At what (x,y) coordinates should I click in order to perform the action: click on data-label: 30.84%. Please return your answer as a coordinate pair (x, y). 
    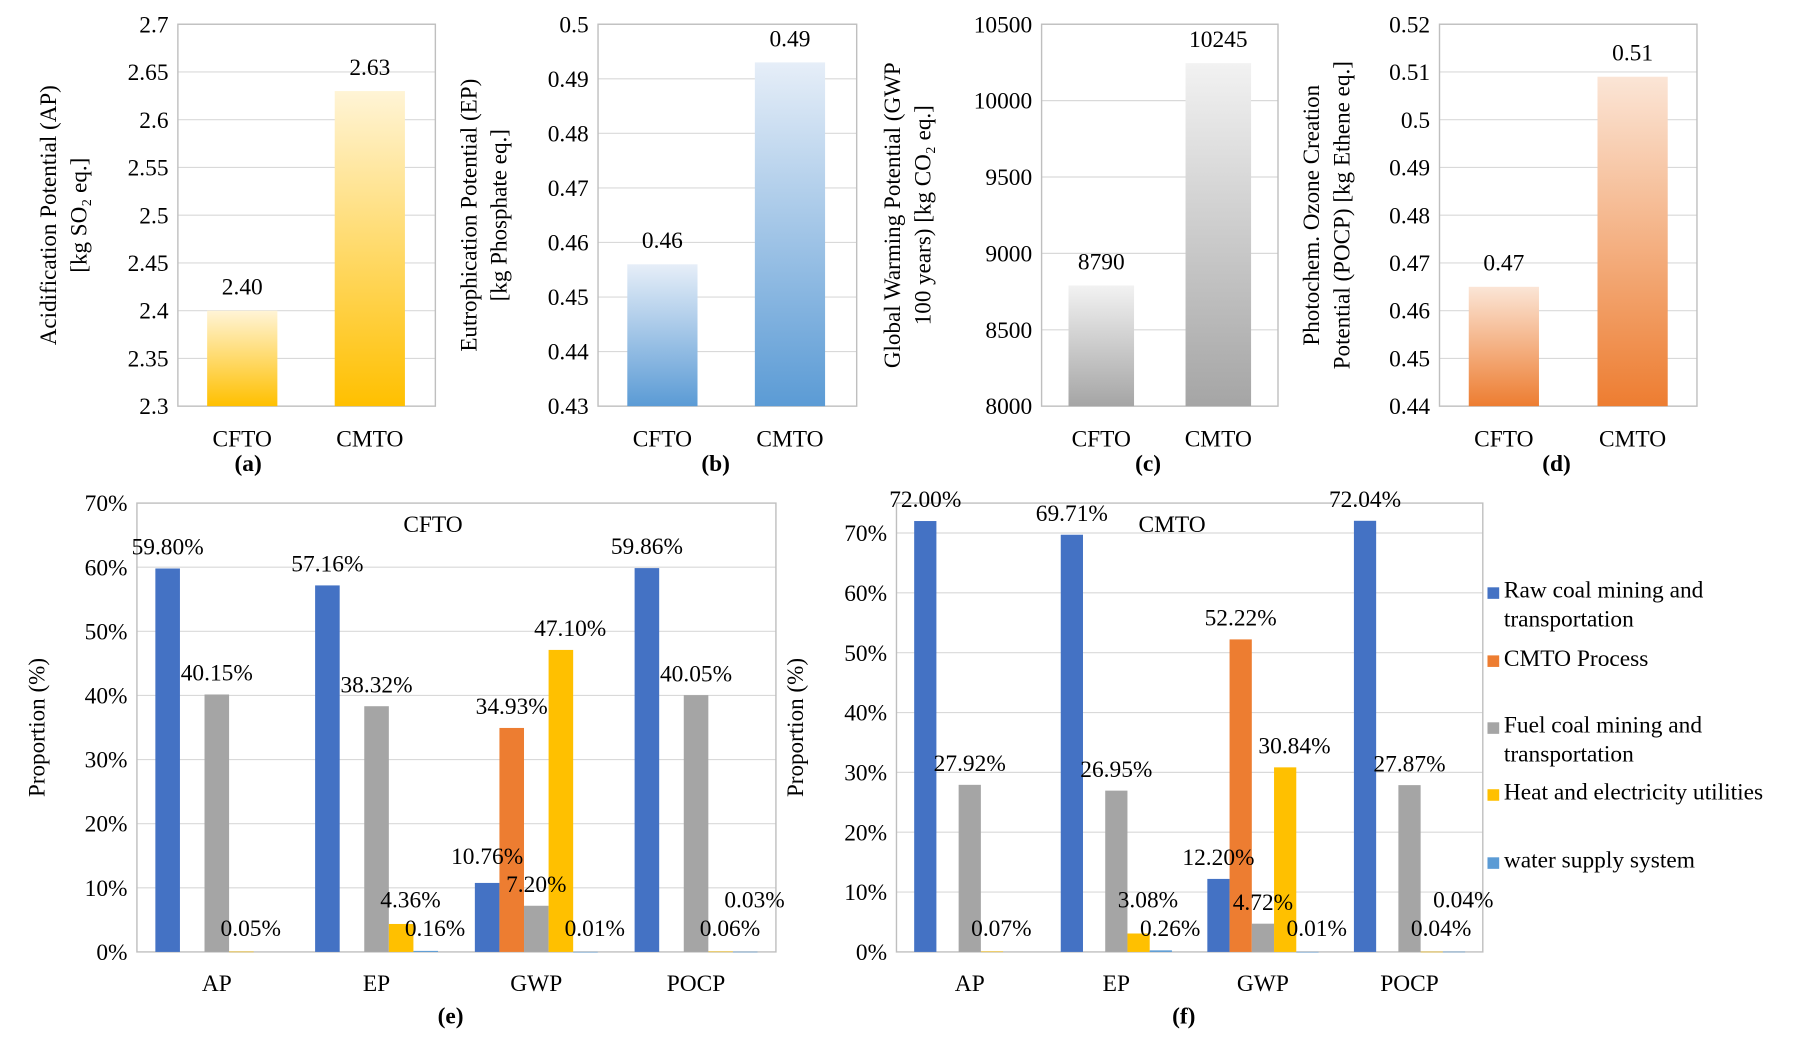
    Looking at the image, I should click on (1294, 747).